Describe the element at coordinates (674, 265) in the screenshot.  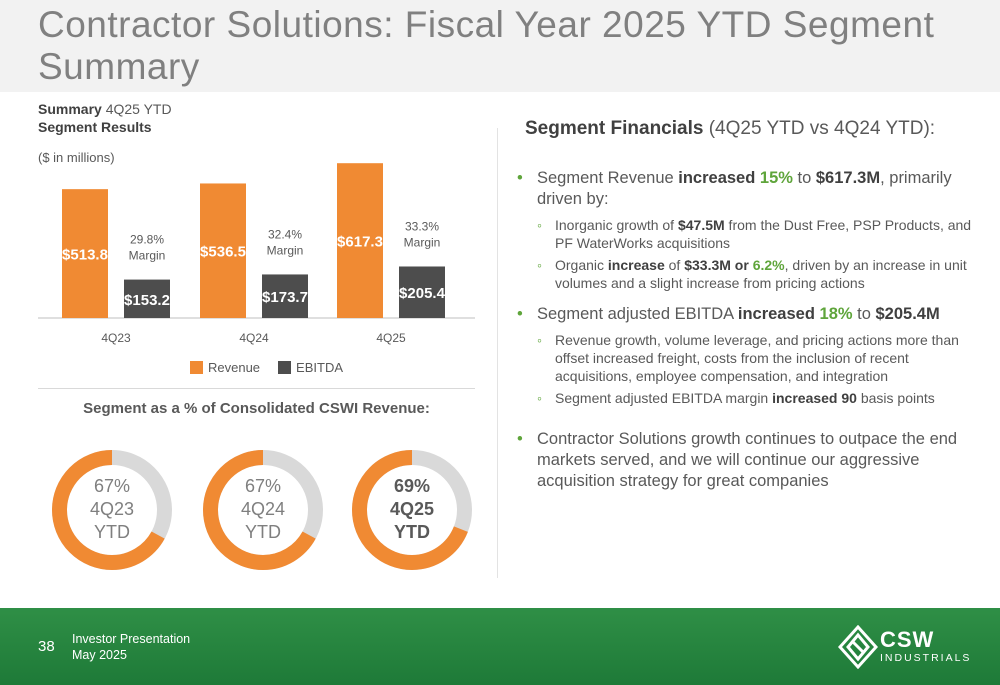
I see `b1b-text3: of` at that location.